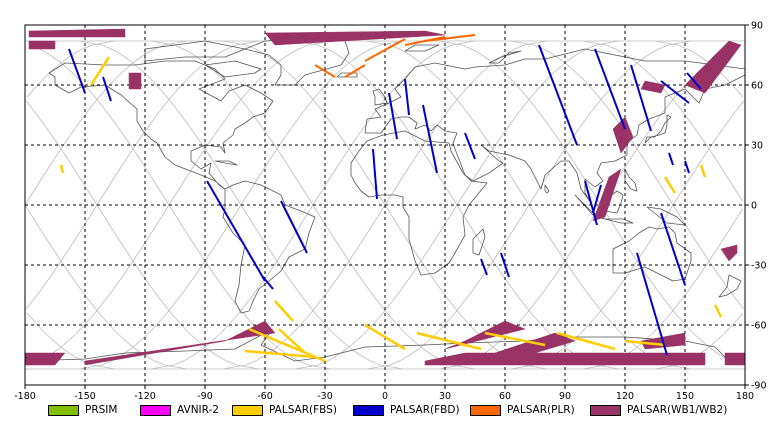  What do you see at coordinates (25, 396) in the screenshot?
I see `x-tick-label: -180` at bounding box center [25, 396].